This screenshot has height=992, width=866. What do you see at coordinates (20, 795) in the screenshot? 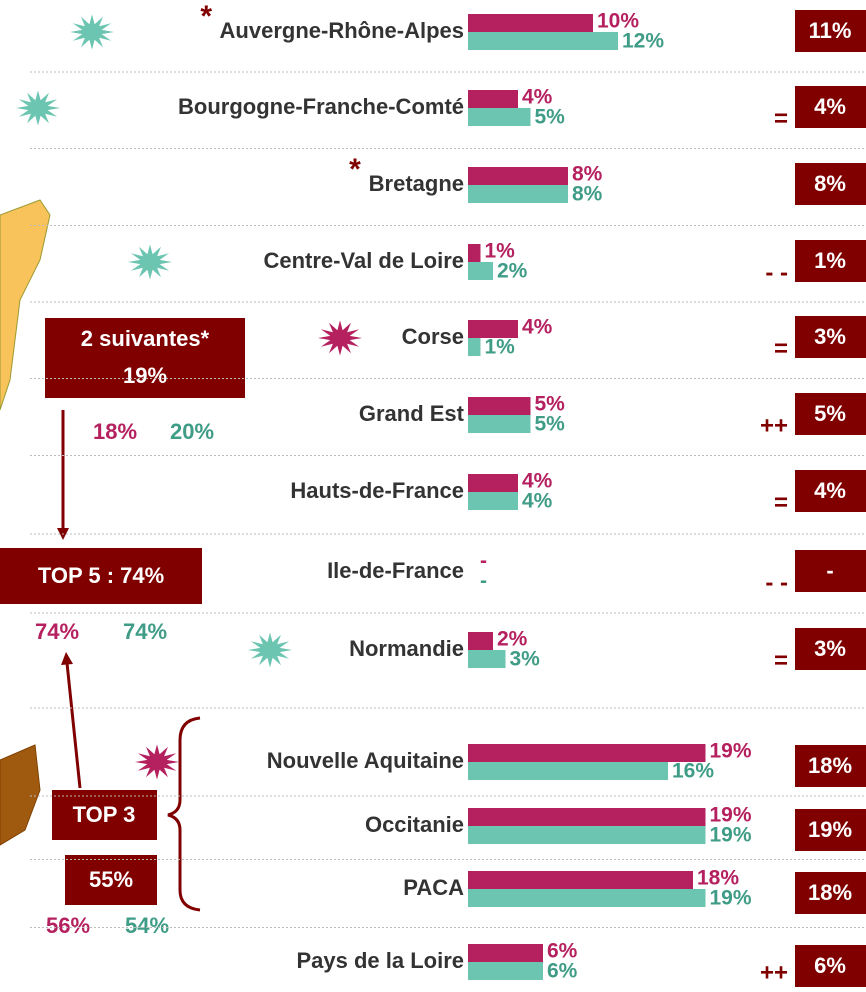
I see `map-shape` at bounding box center [20, 795].